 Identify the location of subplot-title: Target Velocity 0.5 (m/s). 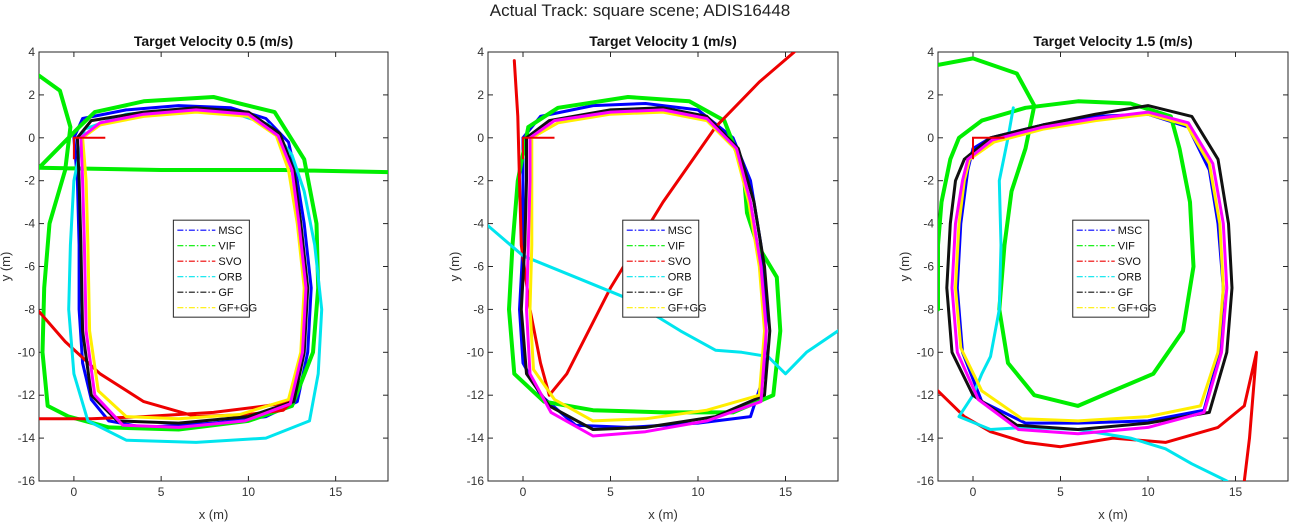
(213, 41).